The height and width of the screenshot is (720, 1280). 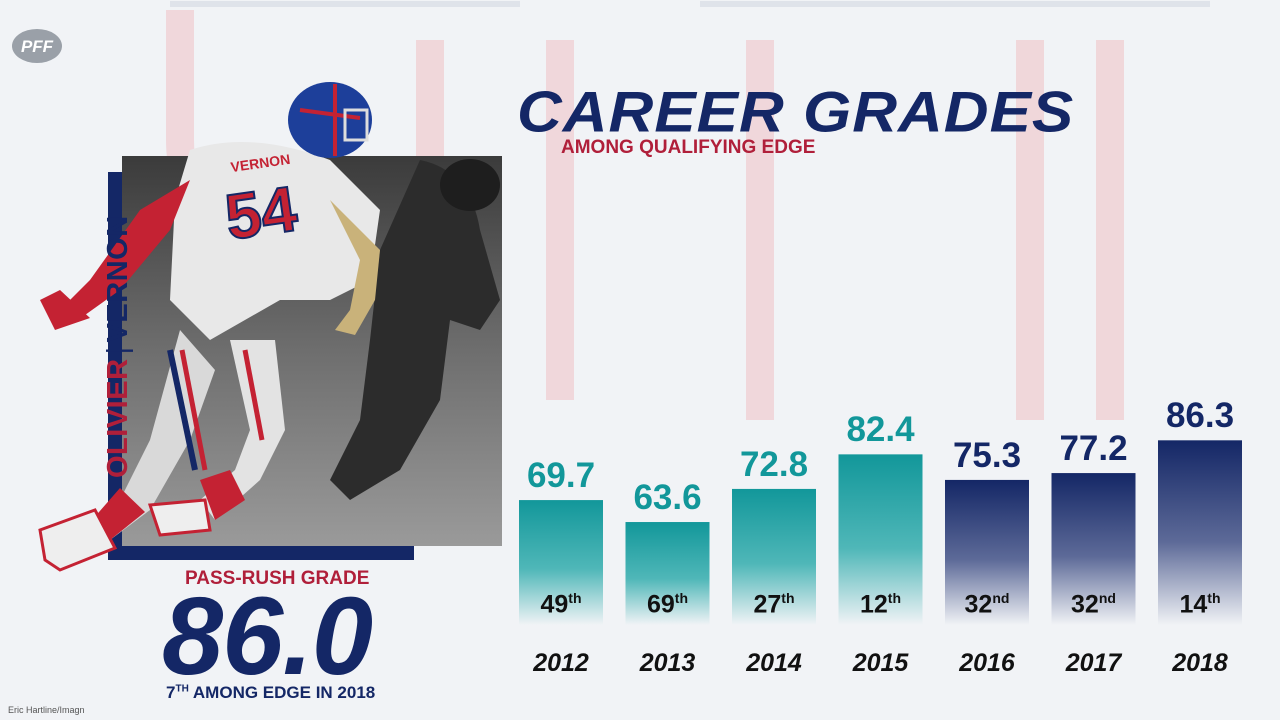 I want to click on year-label-2014: 2014, so click(x=774, y=663).